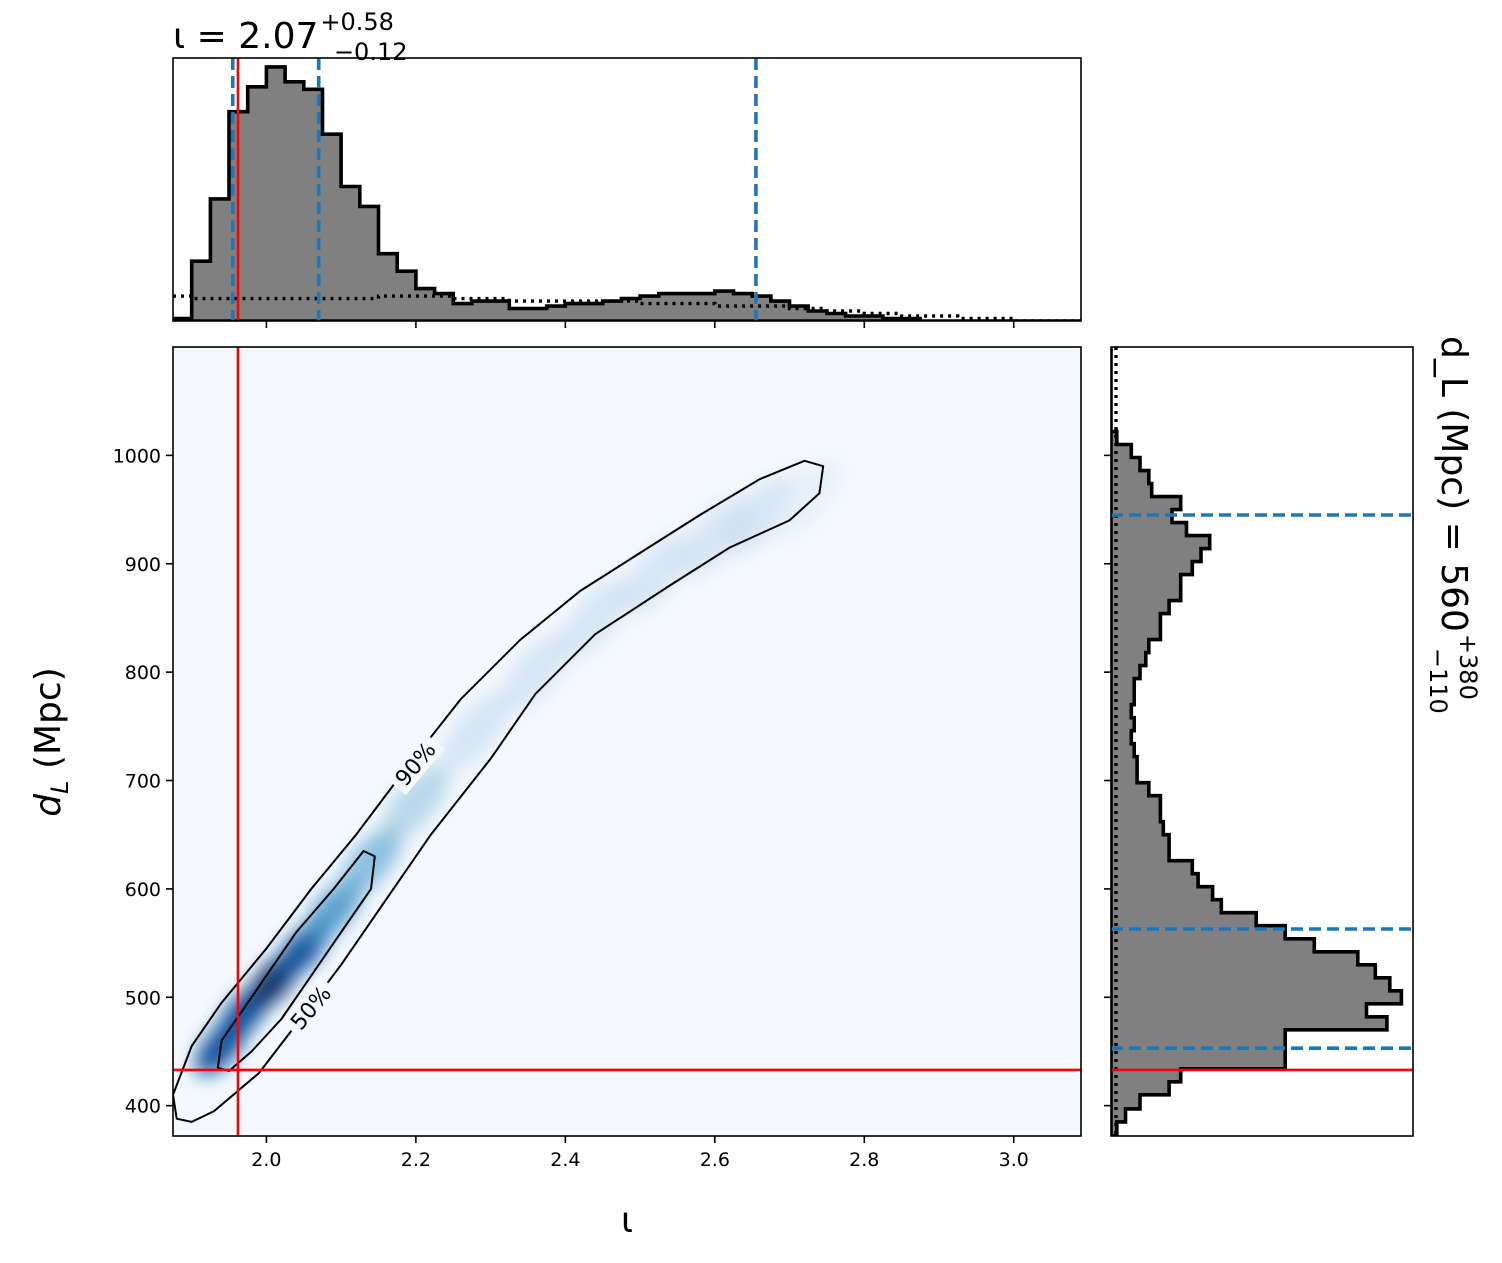 This screenshot has height=1263, width=1502. Describe the element at coordinates (416, 1160) in the screenshot. I see `x-tick-label-1: 2.2` at that location.